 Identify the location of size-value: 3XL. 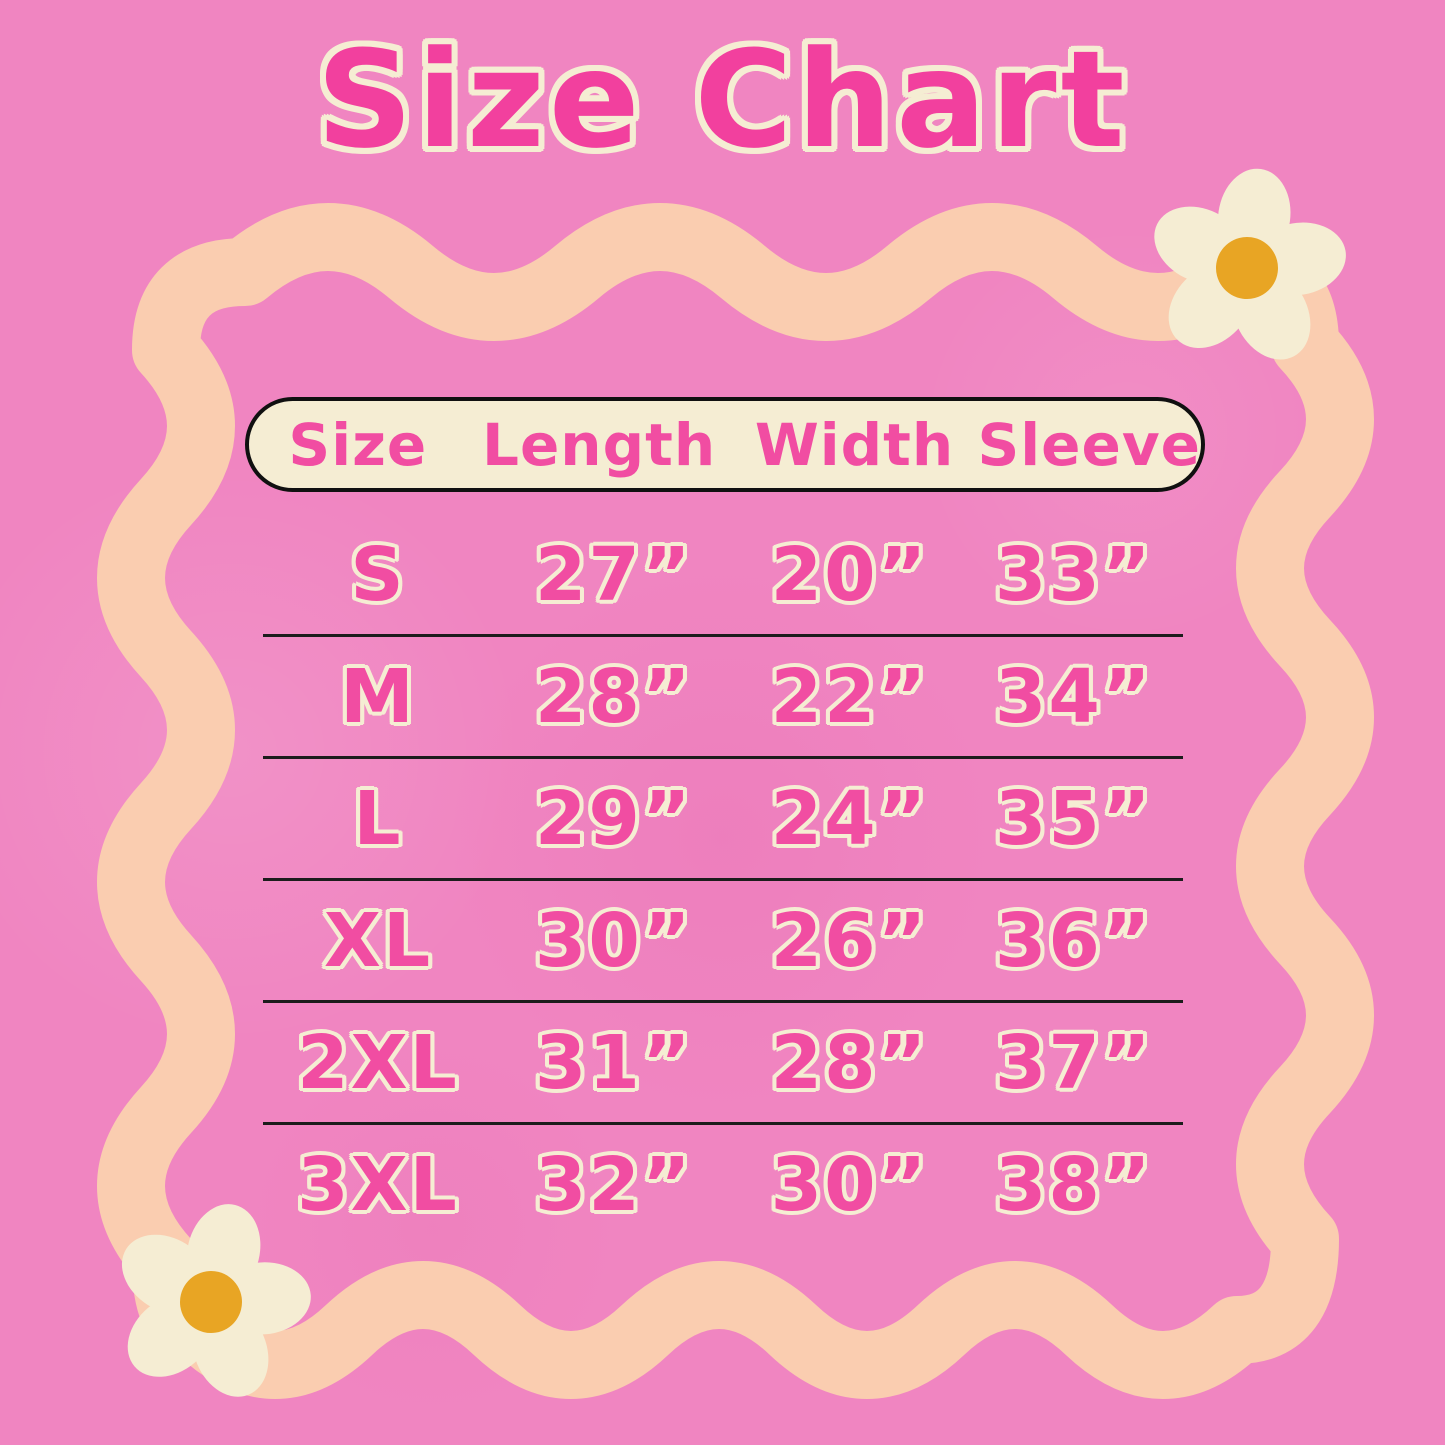
(378, 1184).